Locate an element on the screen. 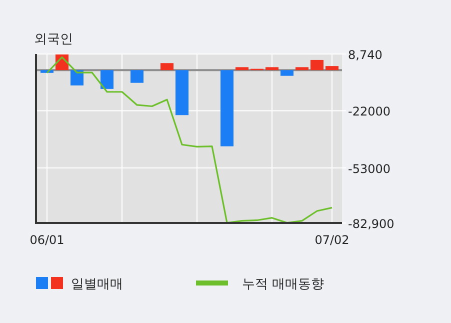 The image size is (451, 323). x-tick-label: 06/01 is located at coordinates (47, 240).